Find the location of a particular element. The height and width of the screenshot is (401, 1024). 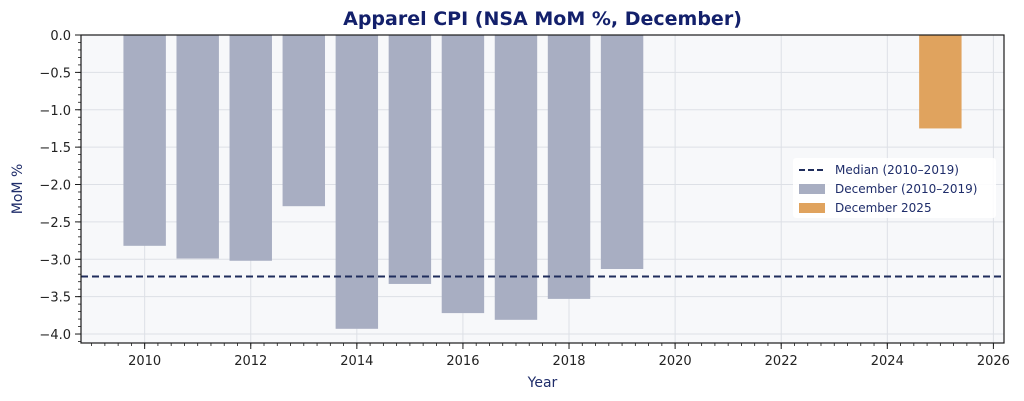

y-tick-label: −1.5 is located at coordinates (55, 148).